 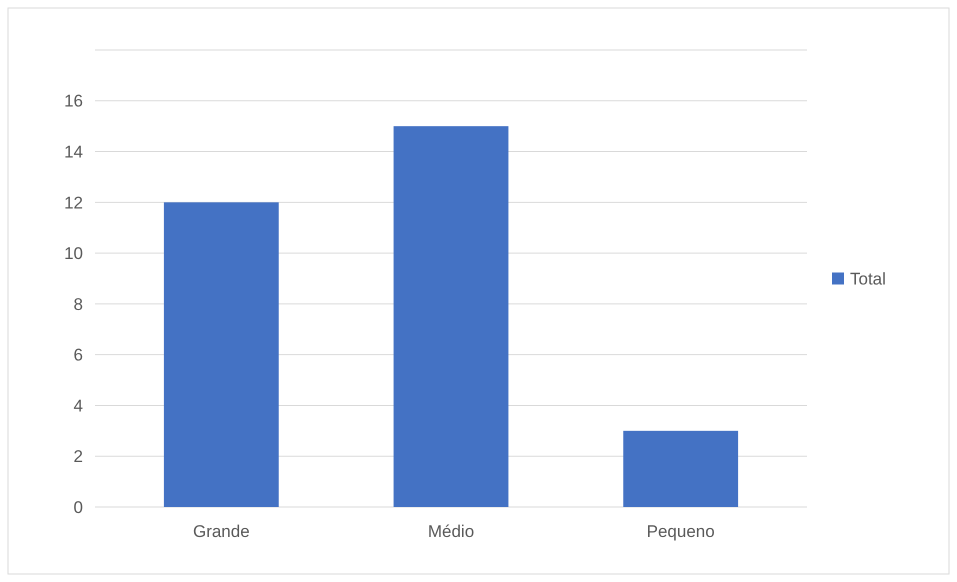 I want to click on y-tick-label: 6, so click(x=78, y=355).